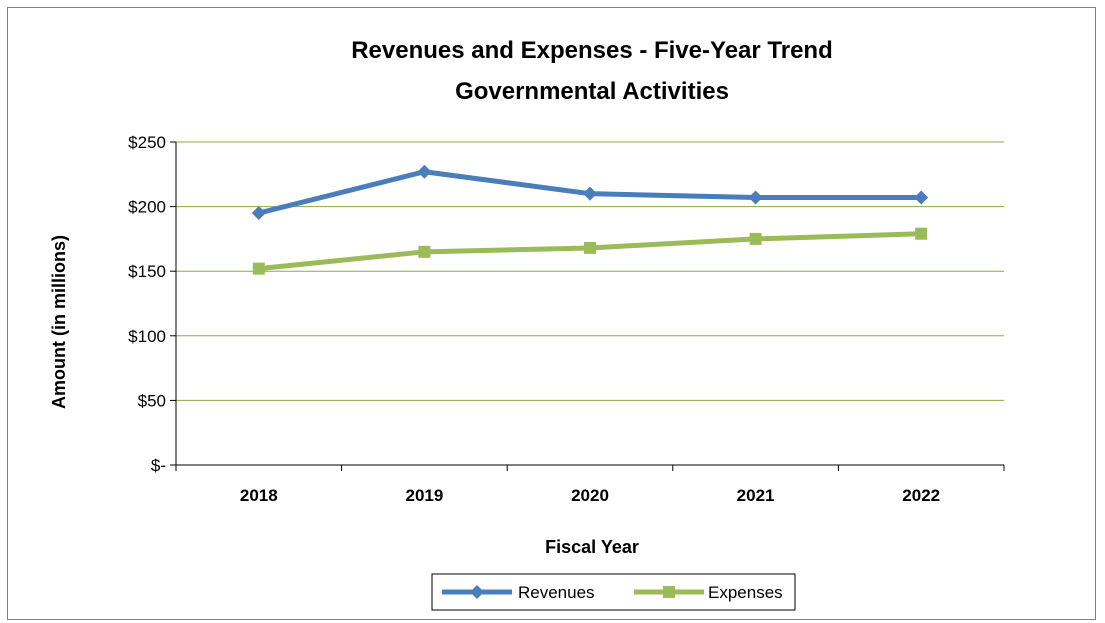 Image resolution: width=1105 pixels, height=623 pixels. Describe the element at coordinates (424, 495) in the screenshot. I see `x-tick-label: 2019` at that location.